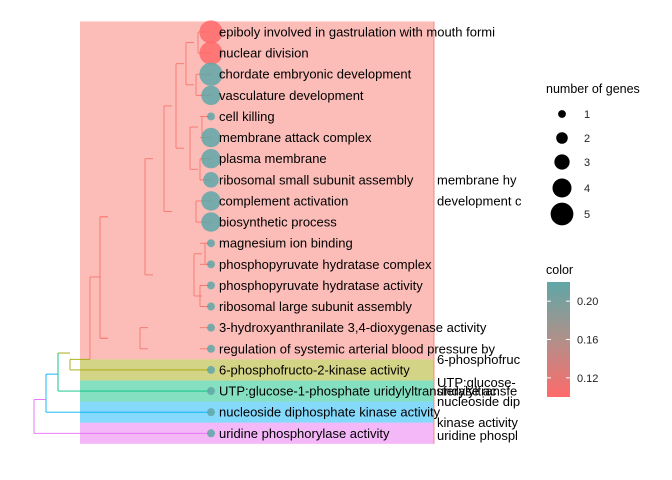 The image size is (672, 480). What do you see at coordinates (330, 412) in the screenshot?
I see `term-label: nucleoside diphosphate kinase activity` at bounding box center [330, 412].